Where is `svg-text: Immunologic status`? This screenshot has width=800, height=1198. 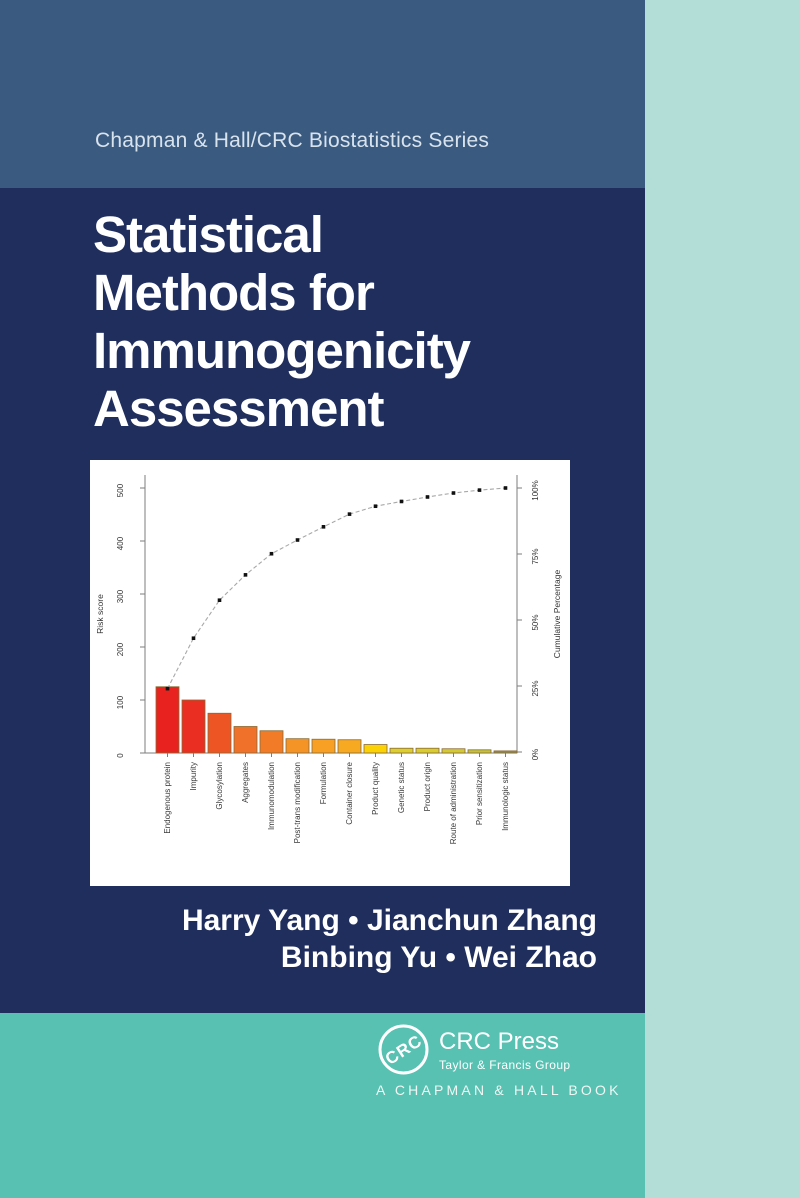
svg-text: Immunologic status is located at coordinates (505, 796).